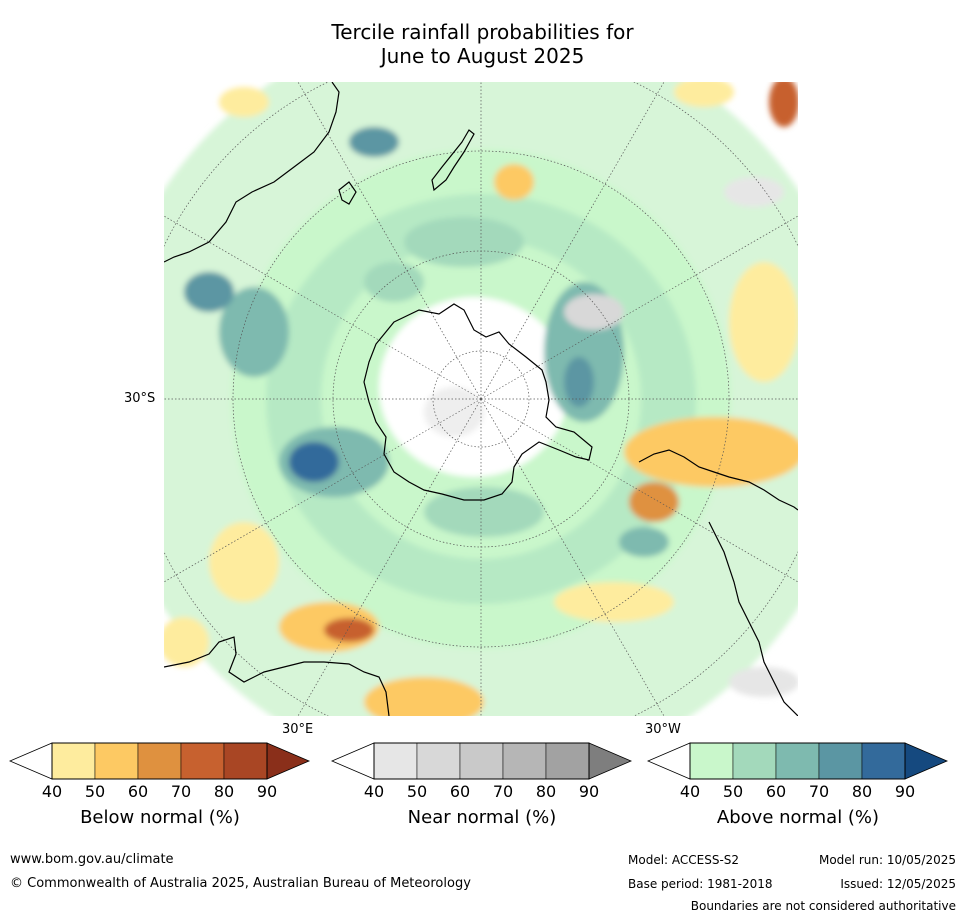  What do you see at coordinates (453, 160) in the screenshot?
I see `new-zealand-coast` at bounding box center [453, 160].